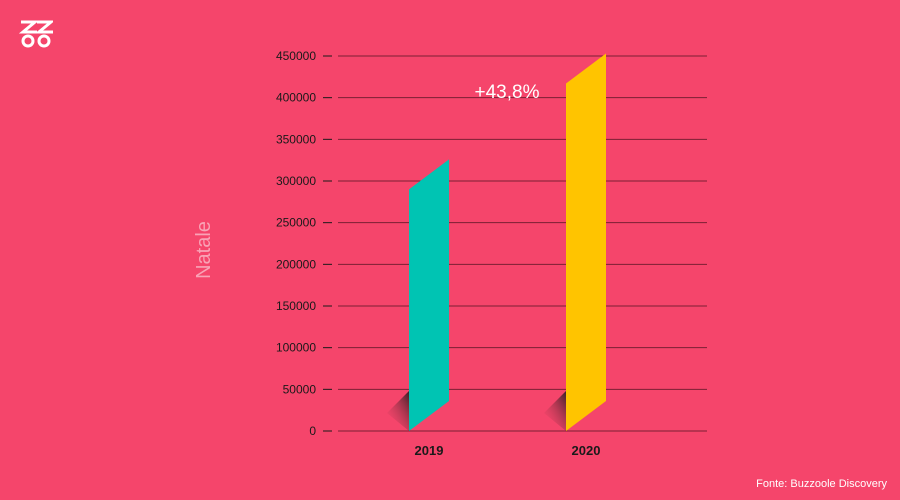  Describe the element at coordinates (296, 223) in the screenshot. I see `y-tick-label: 250000` at that location.